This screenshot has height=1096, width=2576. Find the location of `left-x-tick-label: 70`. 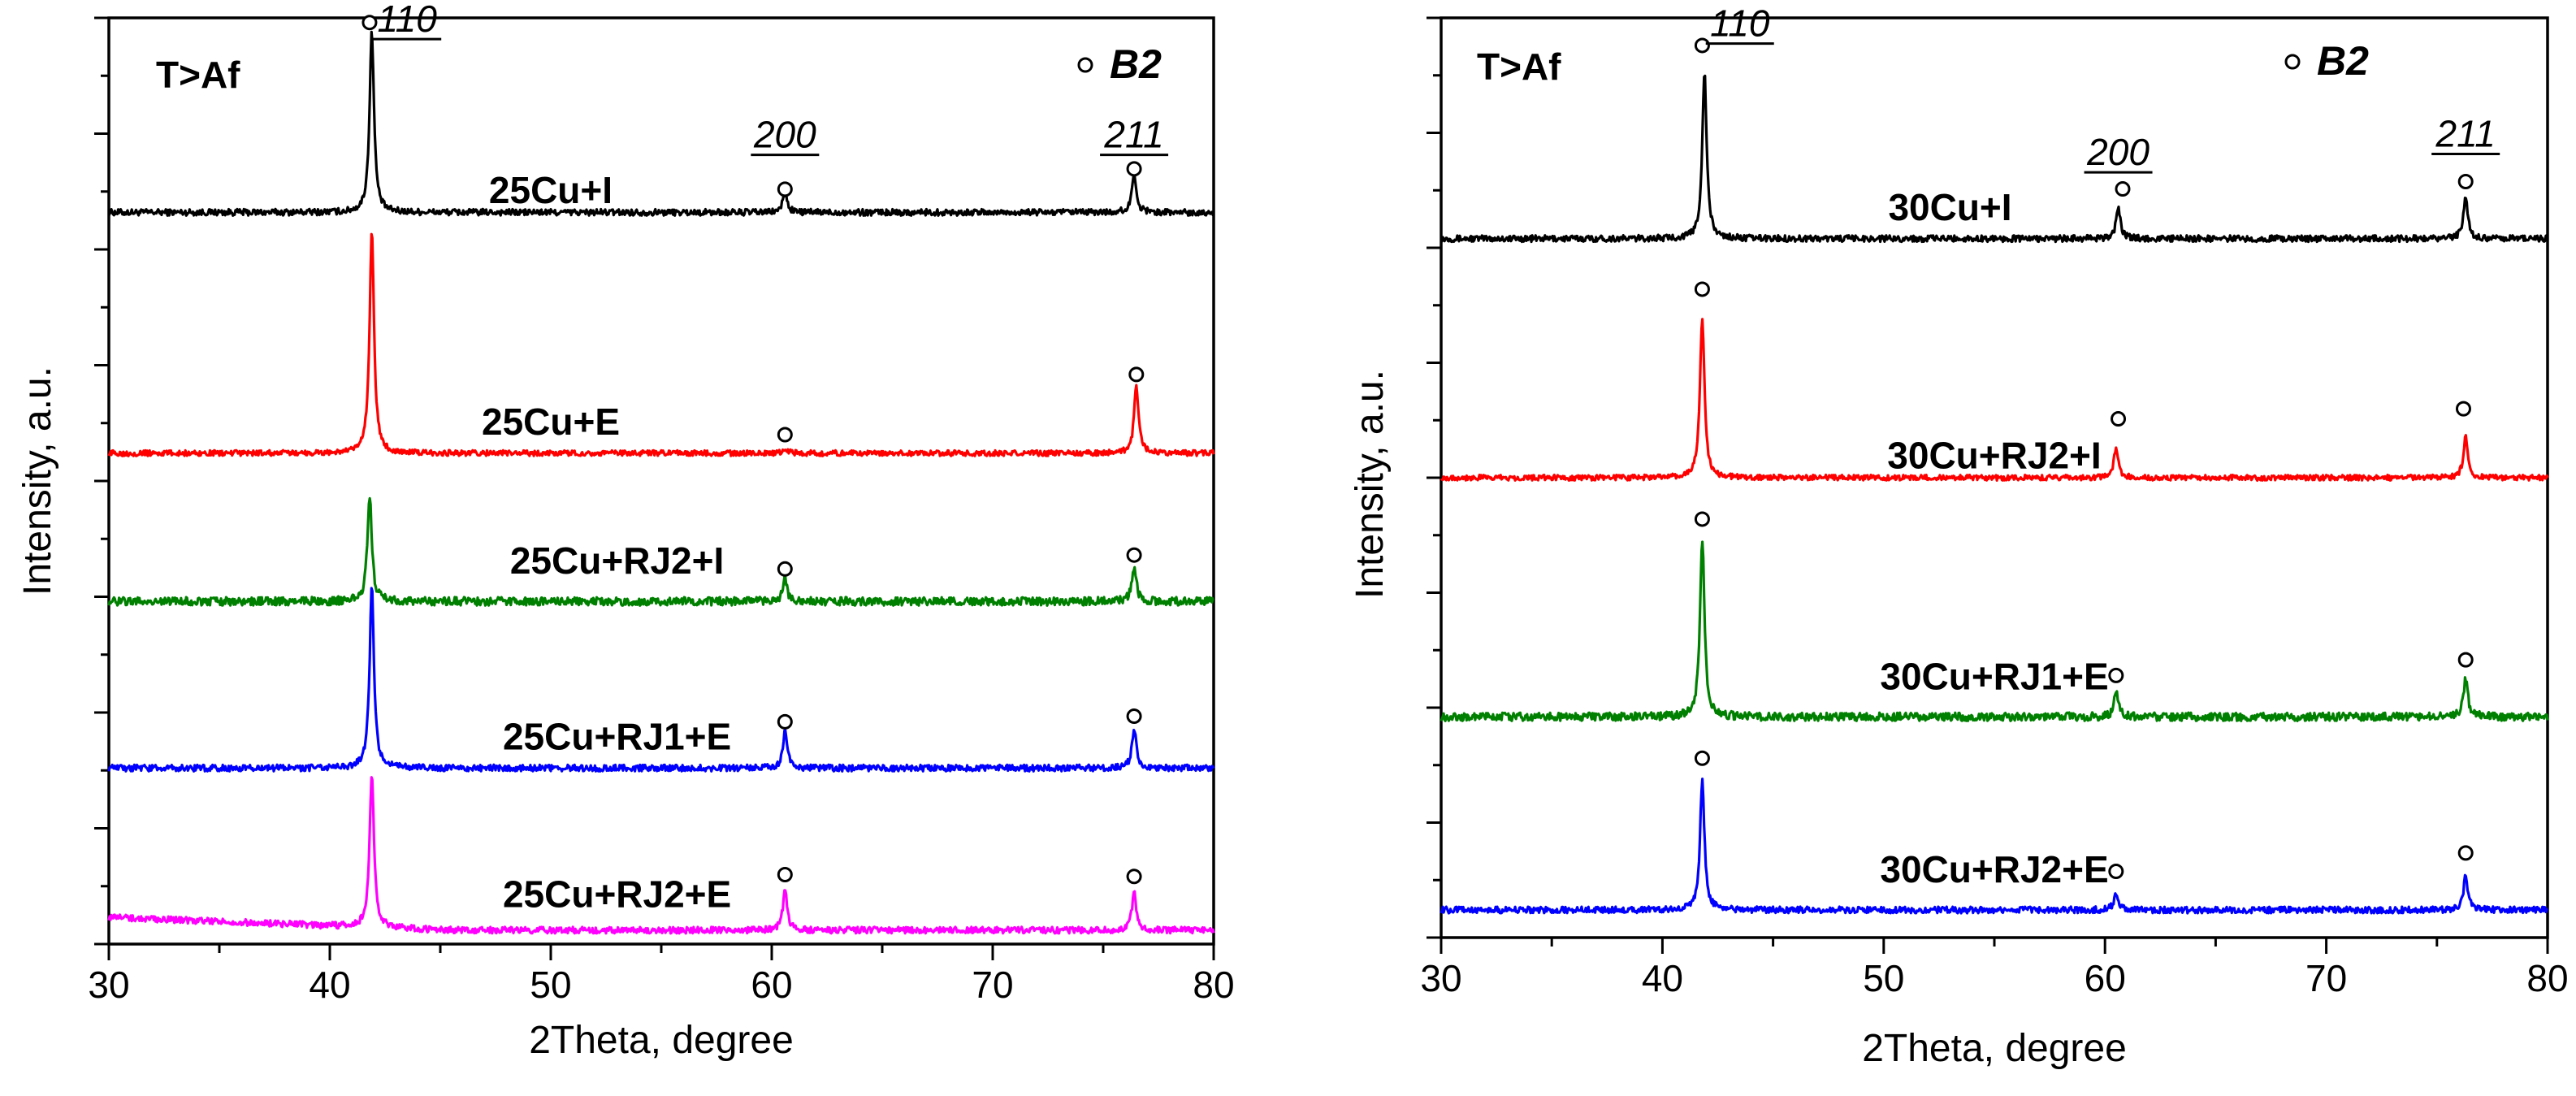

left-x-tick-label: 70 is located at coordinates (993, 985).